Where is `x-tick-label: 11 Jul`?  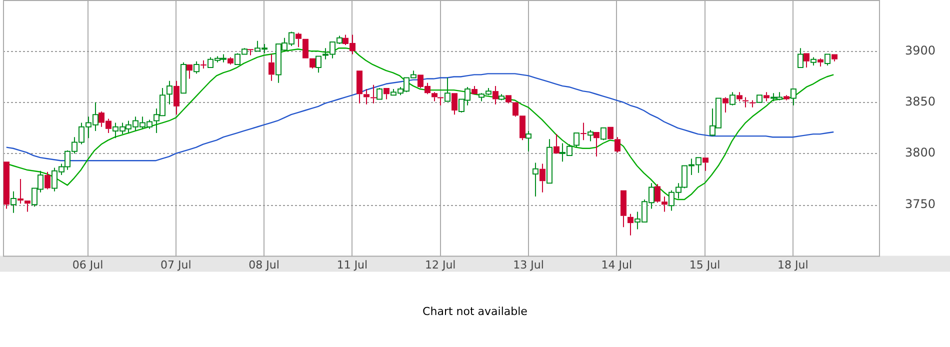 x-tick-label: 11 Jul is located at coordinates (352, 265).